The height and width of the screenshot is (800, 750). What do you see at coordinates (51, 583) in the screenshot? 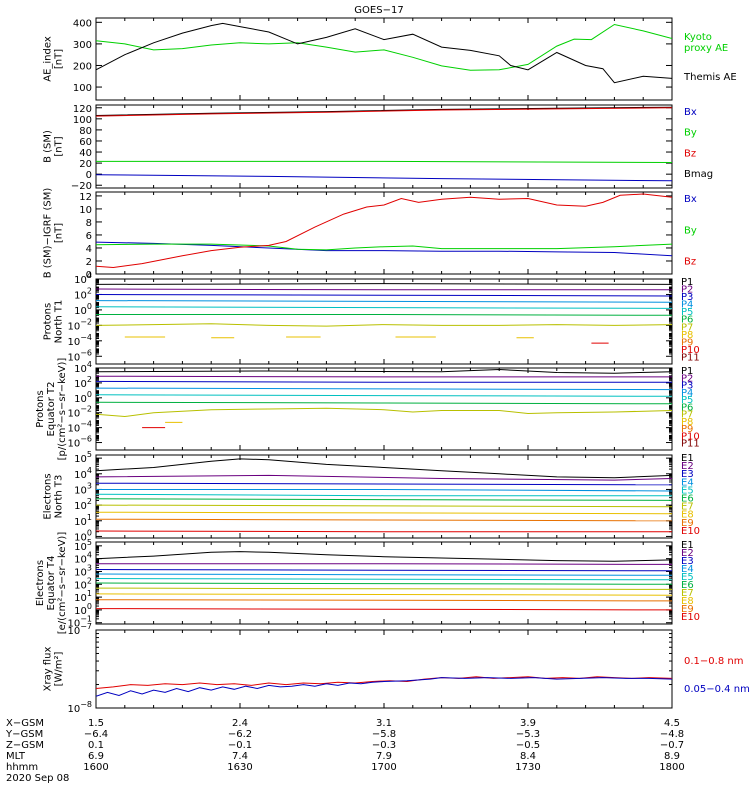
I see `y-axis-label: Equator T4` at bounding box center [51, 583].